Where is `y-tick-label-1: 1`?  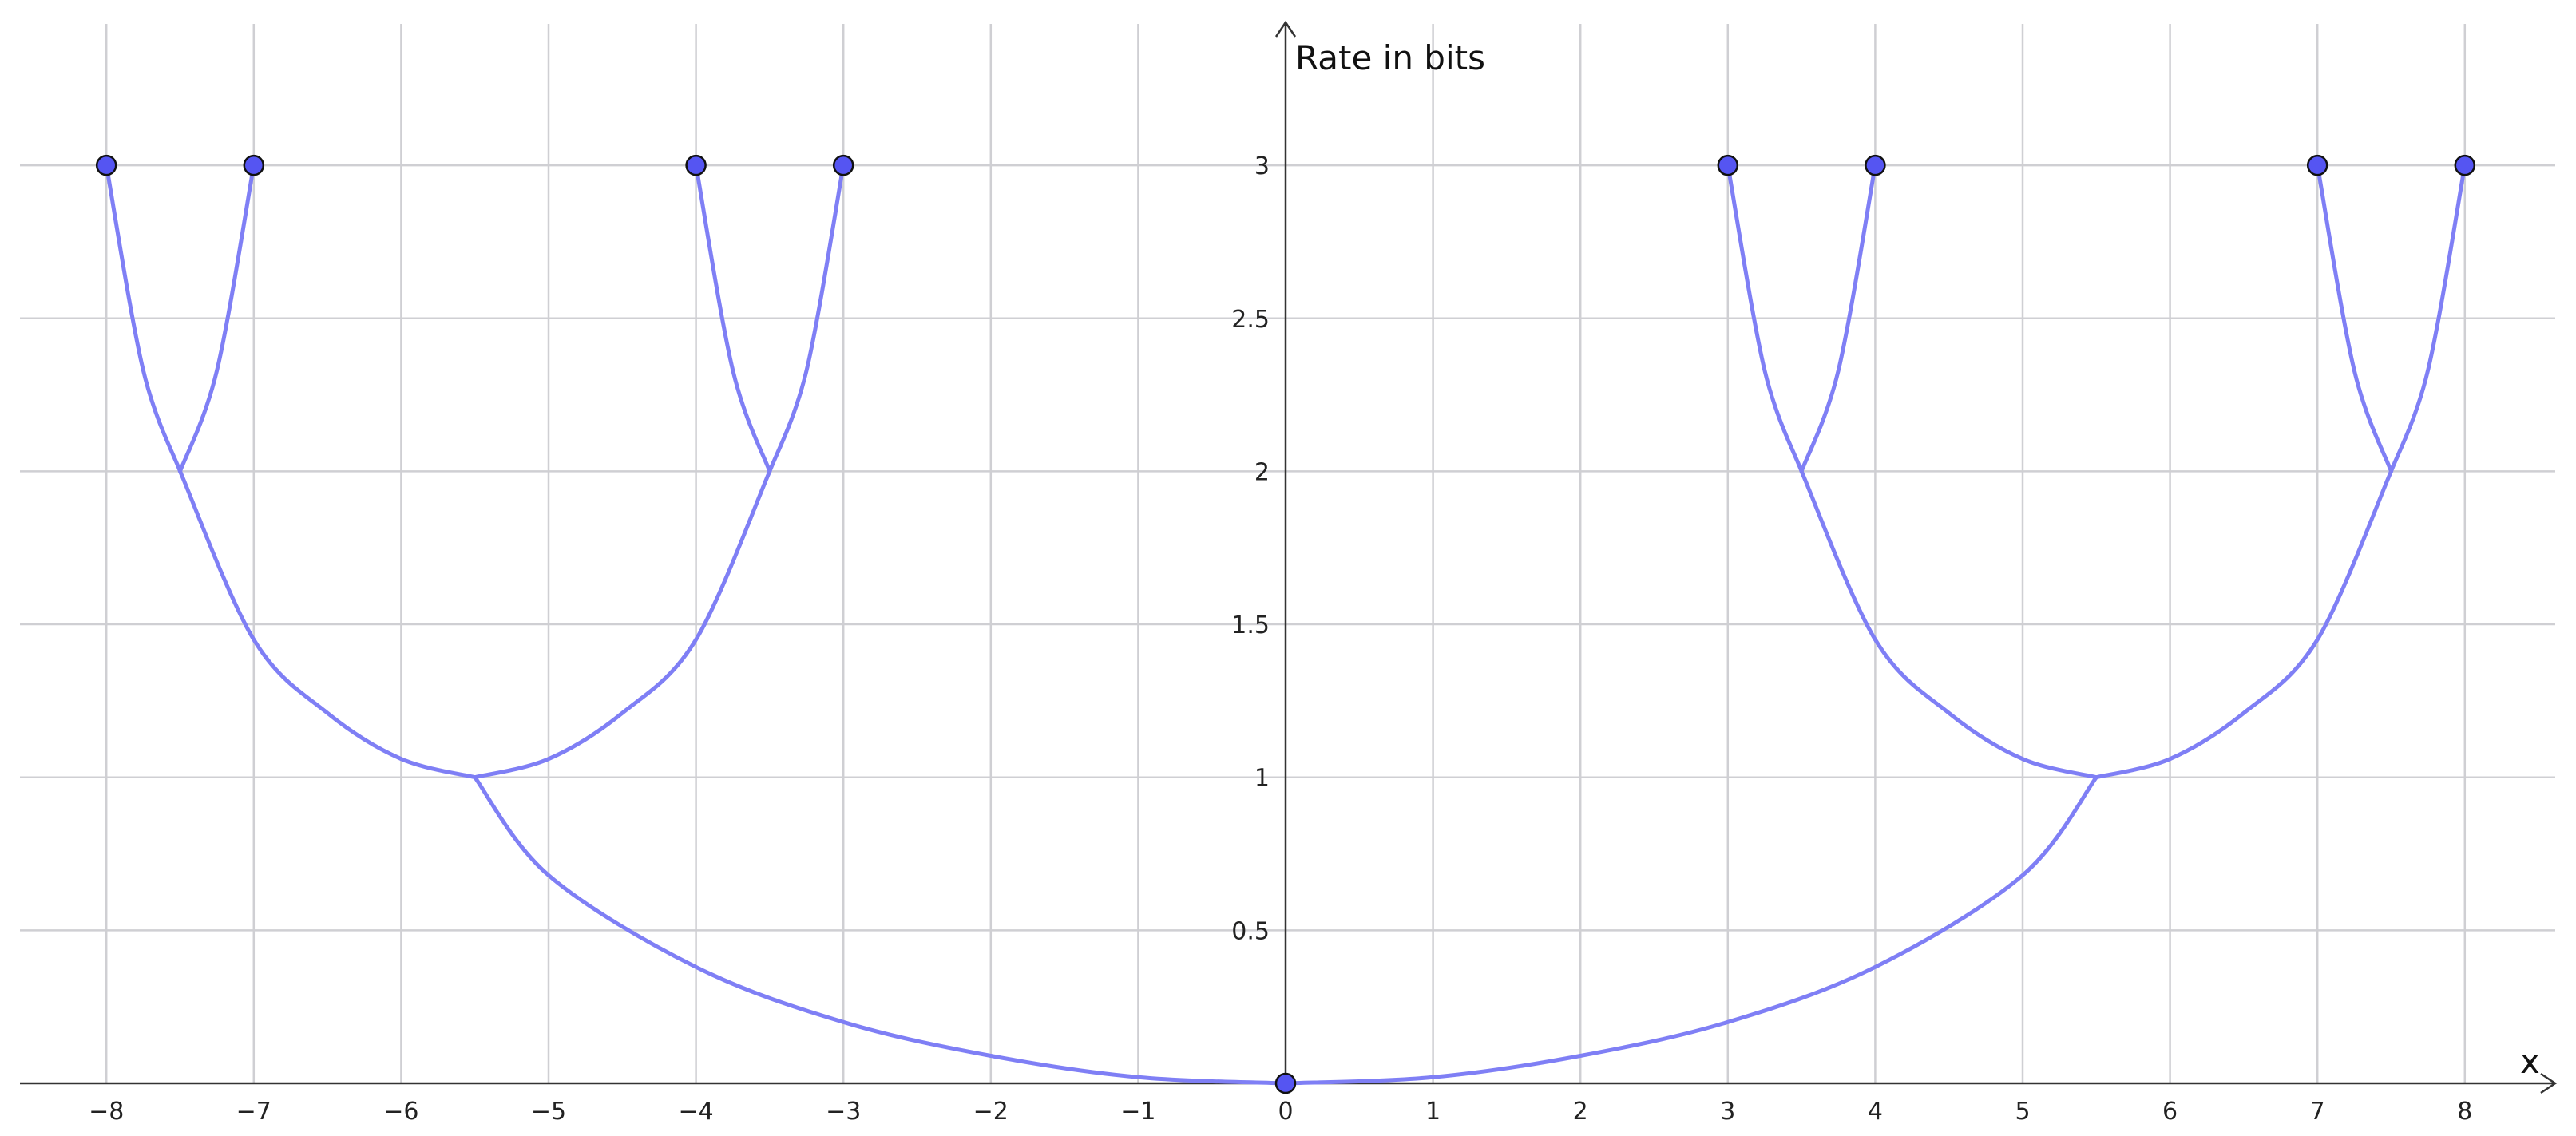 y-tick-label-1: 1 is located at coordinates (1262, 779).